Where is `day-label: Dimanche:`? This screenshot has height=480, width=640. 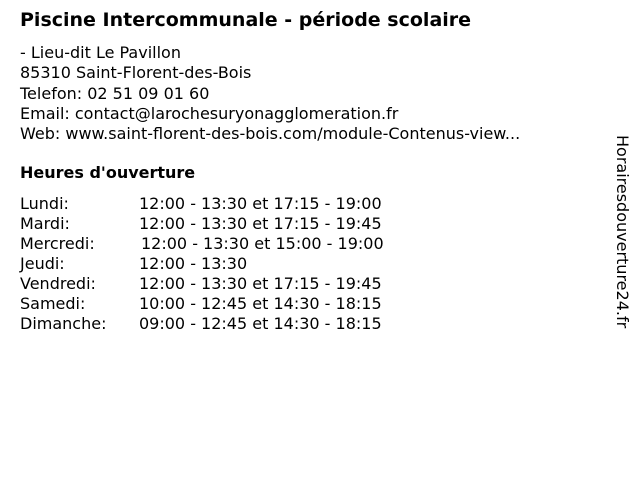
day-label: Dimanche: is located at coordinates (63, 323).